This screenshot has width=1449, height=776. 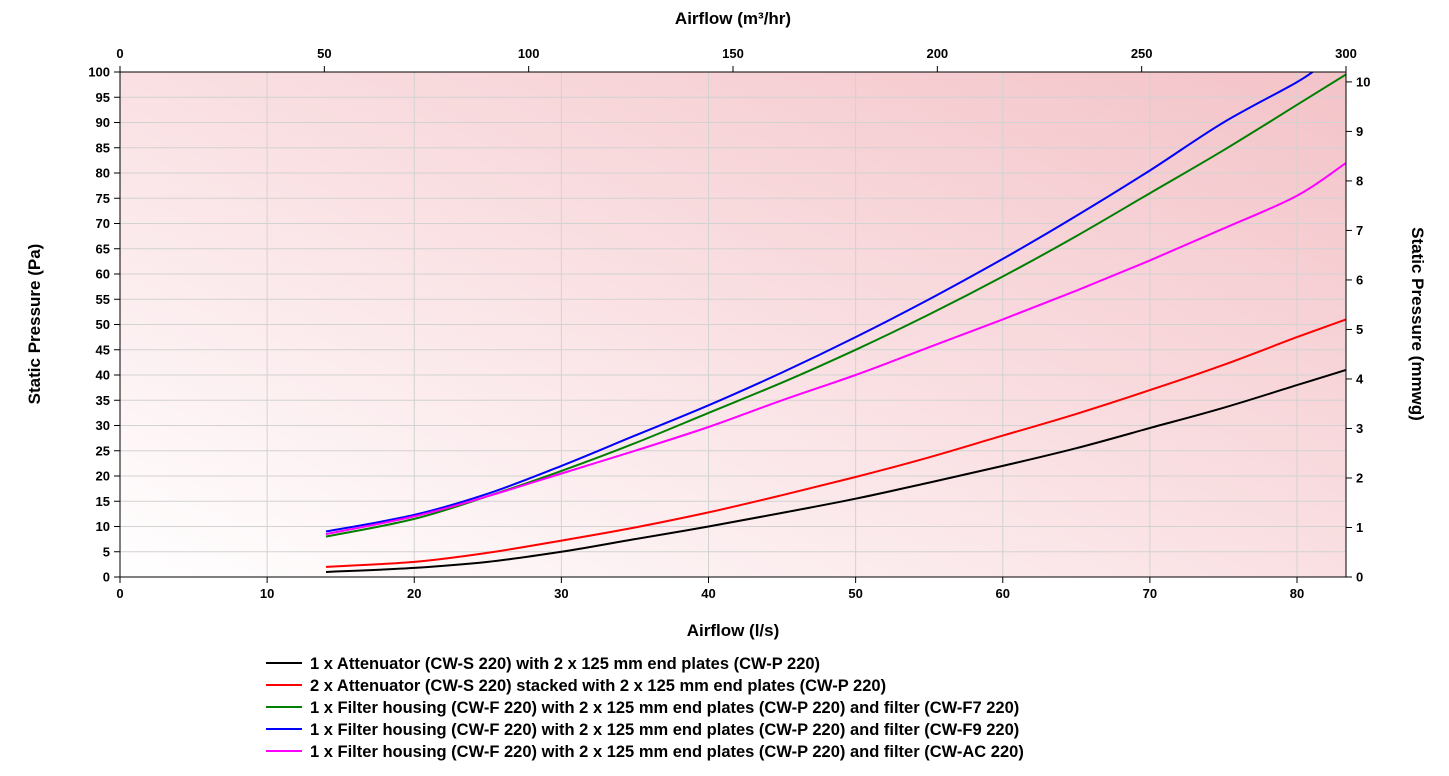 What do you see at coordinates (1363, 81) in the screenshot?
I see `y-right-tick-label: 10` at bounding box center [1363, 81].